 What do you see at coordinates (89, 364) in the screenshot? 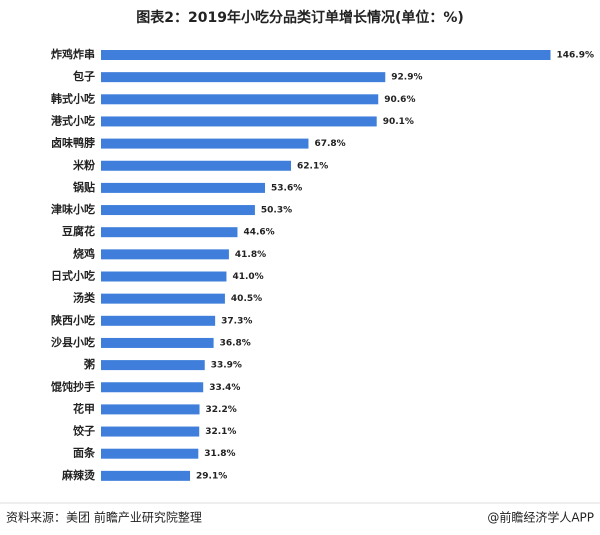
I see `category-label: 粥` at bounding box center [89, 364].